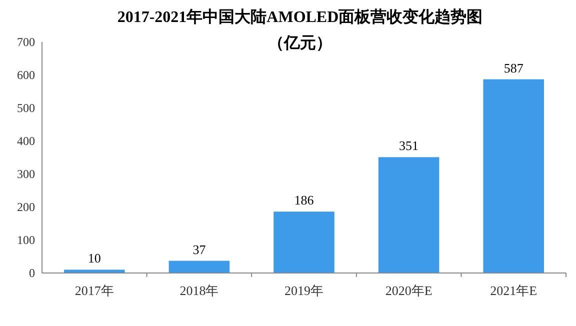  I want to click on y-tick-label: 600, so click(26, 75).